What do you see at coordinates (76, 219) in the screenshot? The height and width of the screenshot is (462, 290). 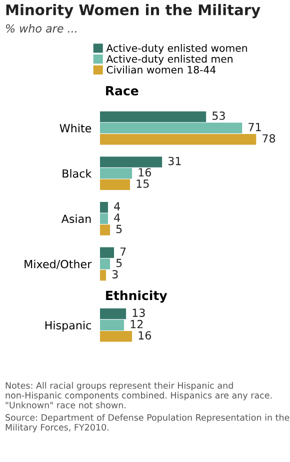 I see `y-tick-label: Asian` at bounding box center [76, 219].